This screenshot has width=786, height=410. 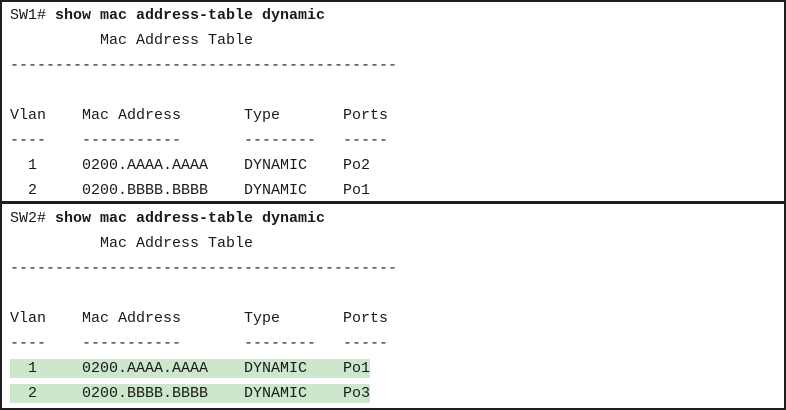 What do you see at coordinates (393, 368) in the screenshot?
I see `mac-table-row-highlighted: 1 0200.AAAA.AAAA DYNAMIC Po1` at bounding box center [393, 368].